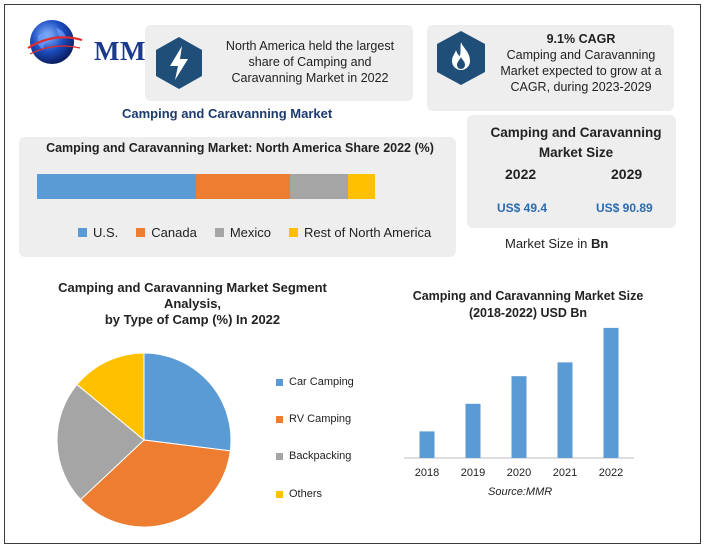  I want to click on share-legend-item: U.S., so click(98, 232).